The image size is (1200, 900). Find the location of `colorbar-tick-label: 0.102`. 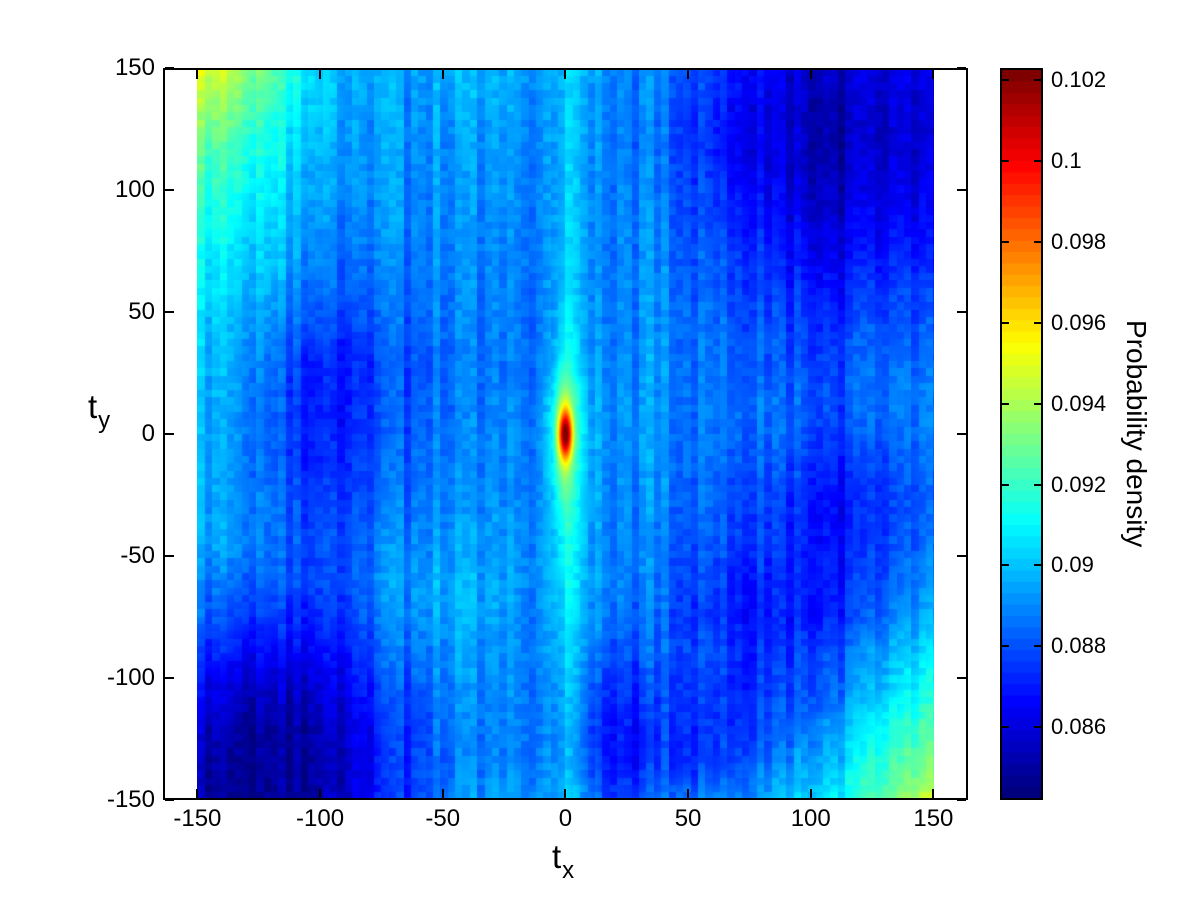

colorbar-tick-label: 0.102 is located at coordinates (1079, 80).